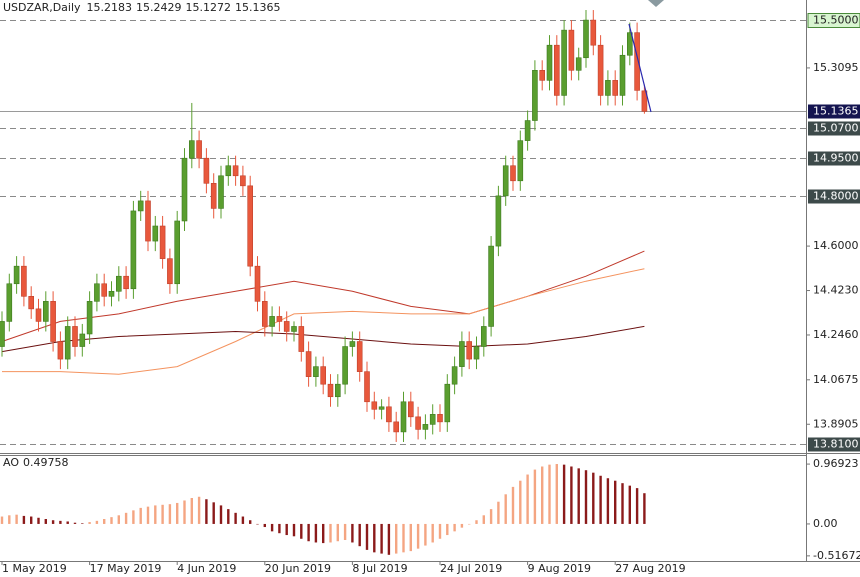 This screenshot has width=860, height=577. I want to click on x-tick-label: 27 Aug 2019, so click(650, 568).